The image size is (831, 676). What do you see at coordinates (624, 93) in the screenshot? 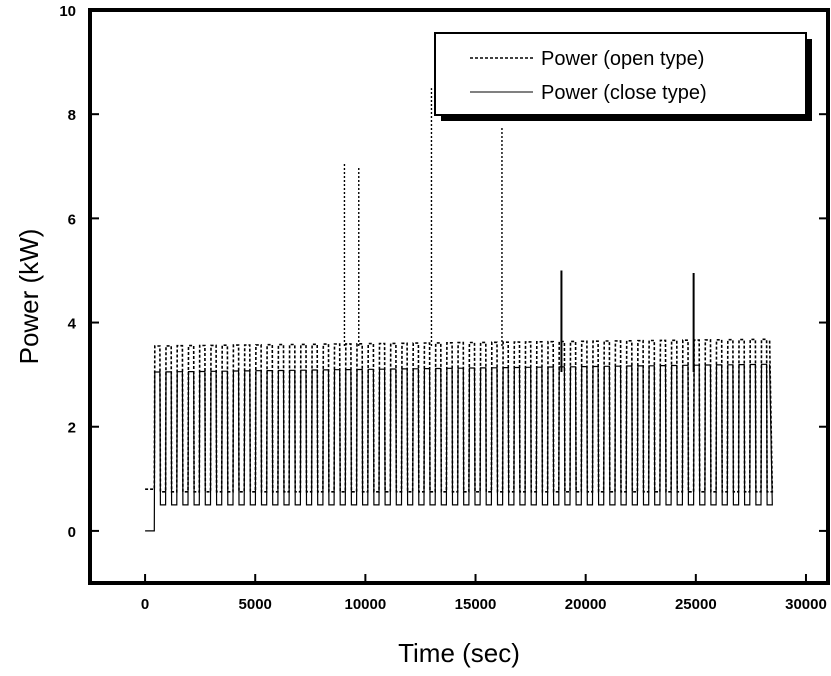
I see `legend-label-close-type: Power (close type)` at bounding box center [624, 93].